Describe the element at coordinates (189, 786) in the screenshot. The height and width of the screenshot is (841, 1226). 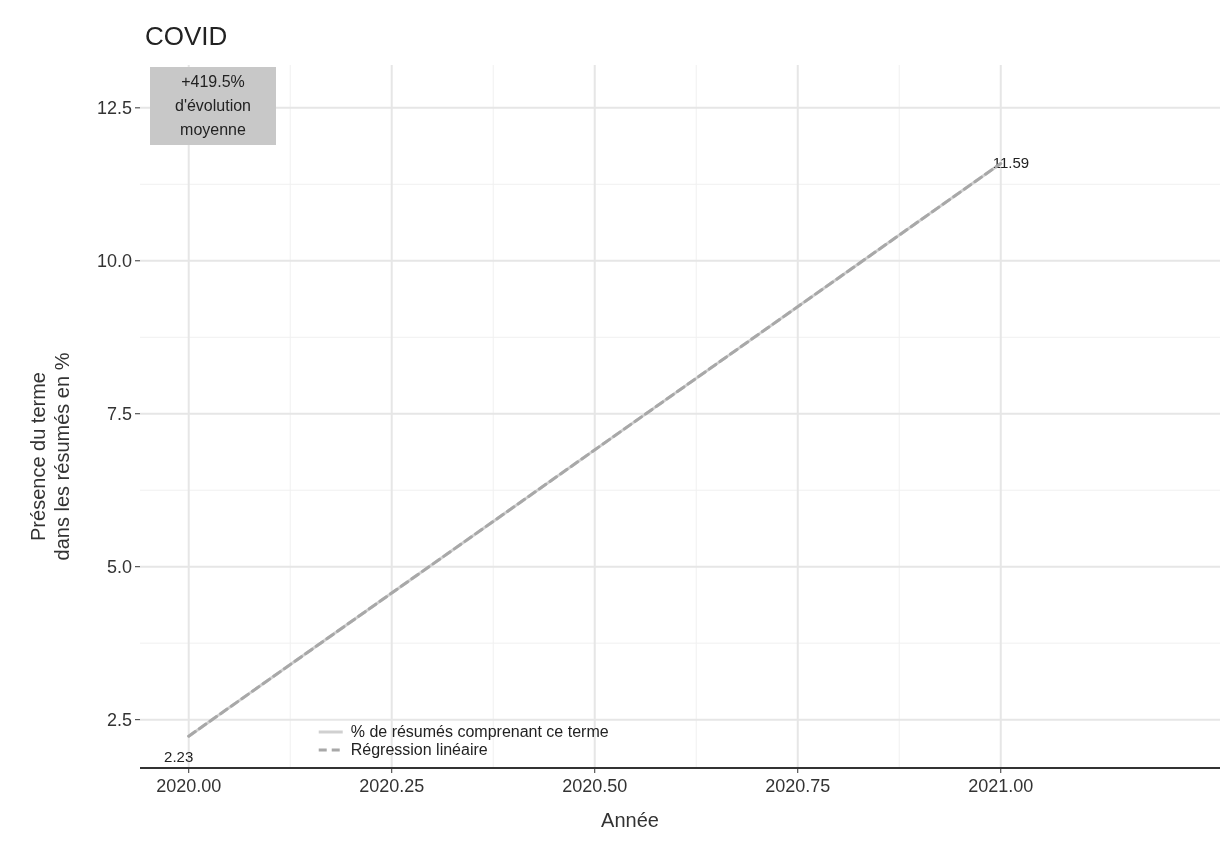
I see `x-tick-label: 2020.00` at that location.